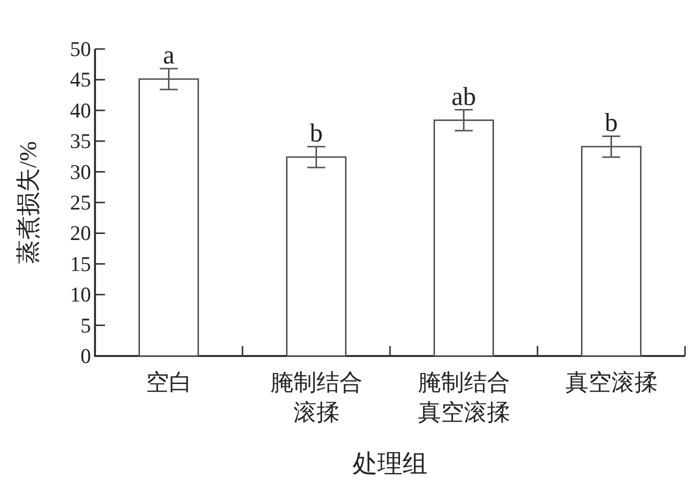 The height and width of the screenshot is (494, 696). Describe the element at coordinates (85, 356) in the screenshot. I see `y-tick-label: 0` at that location.